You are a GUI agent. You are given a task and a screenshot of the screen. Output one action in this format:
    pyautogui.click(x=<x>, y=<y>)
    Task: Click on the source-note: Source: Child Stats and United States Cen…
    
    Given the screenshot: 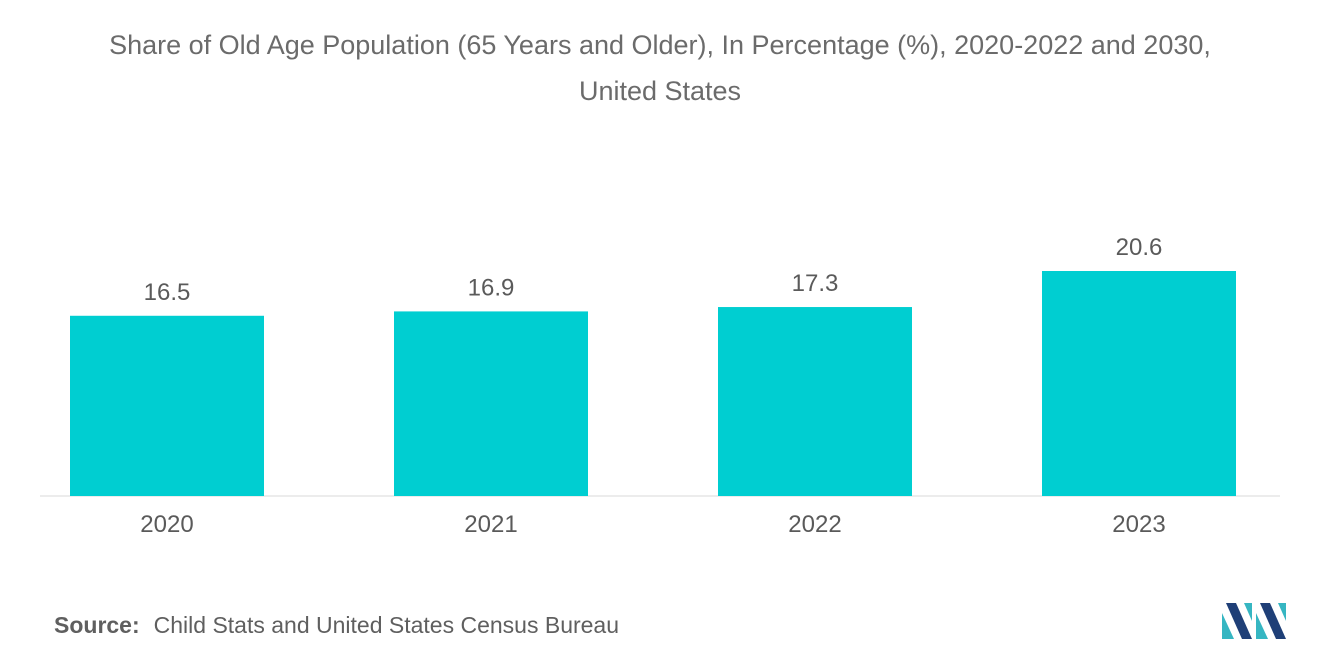 What is the action you would take?
    pyautogui.click(x=336, y=625)
    